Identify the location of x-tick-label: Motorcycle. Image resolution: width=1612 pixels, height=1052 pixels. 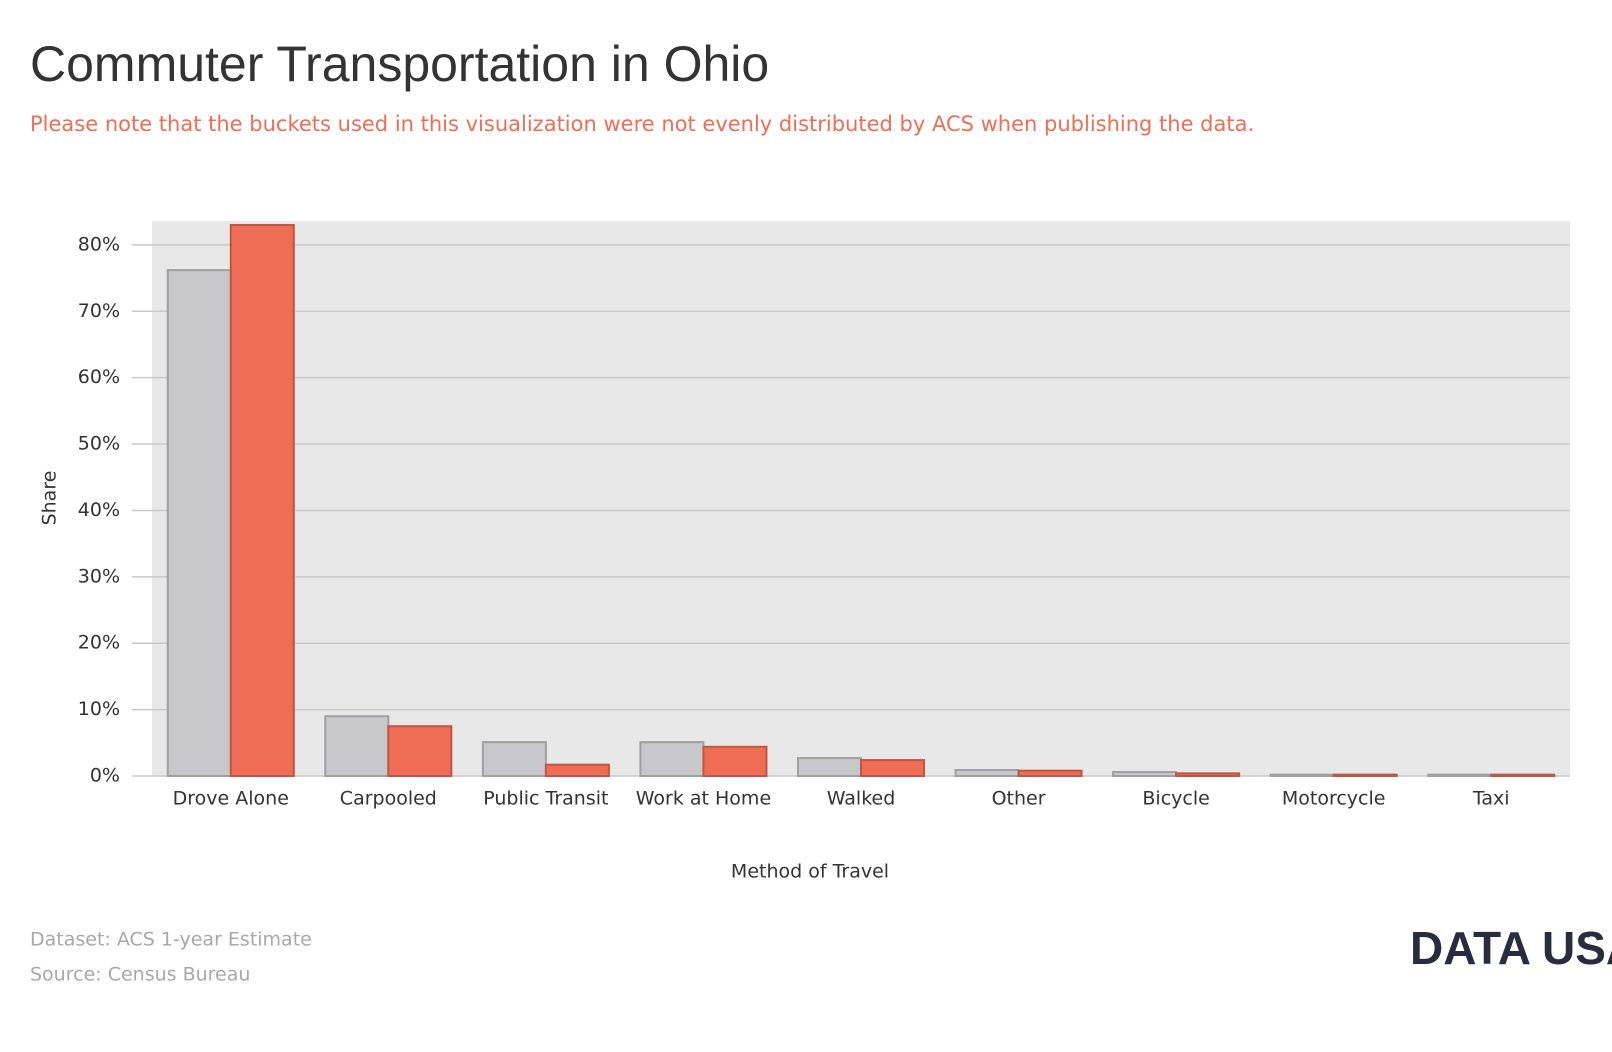
(1334, 799).